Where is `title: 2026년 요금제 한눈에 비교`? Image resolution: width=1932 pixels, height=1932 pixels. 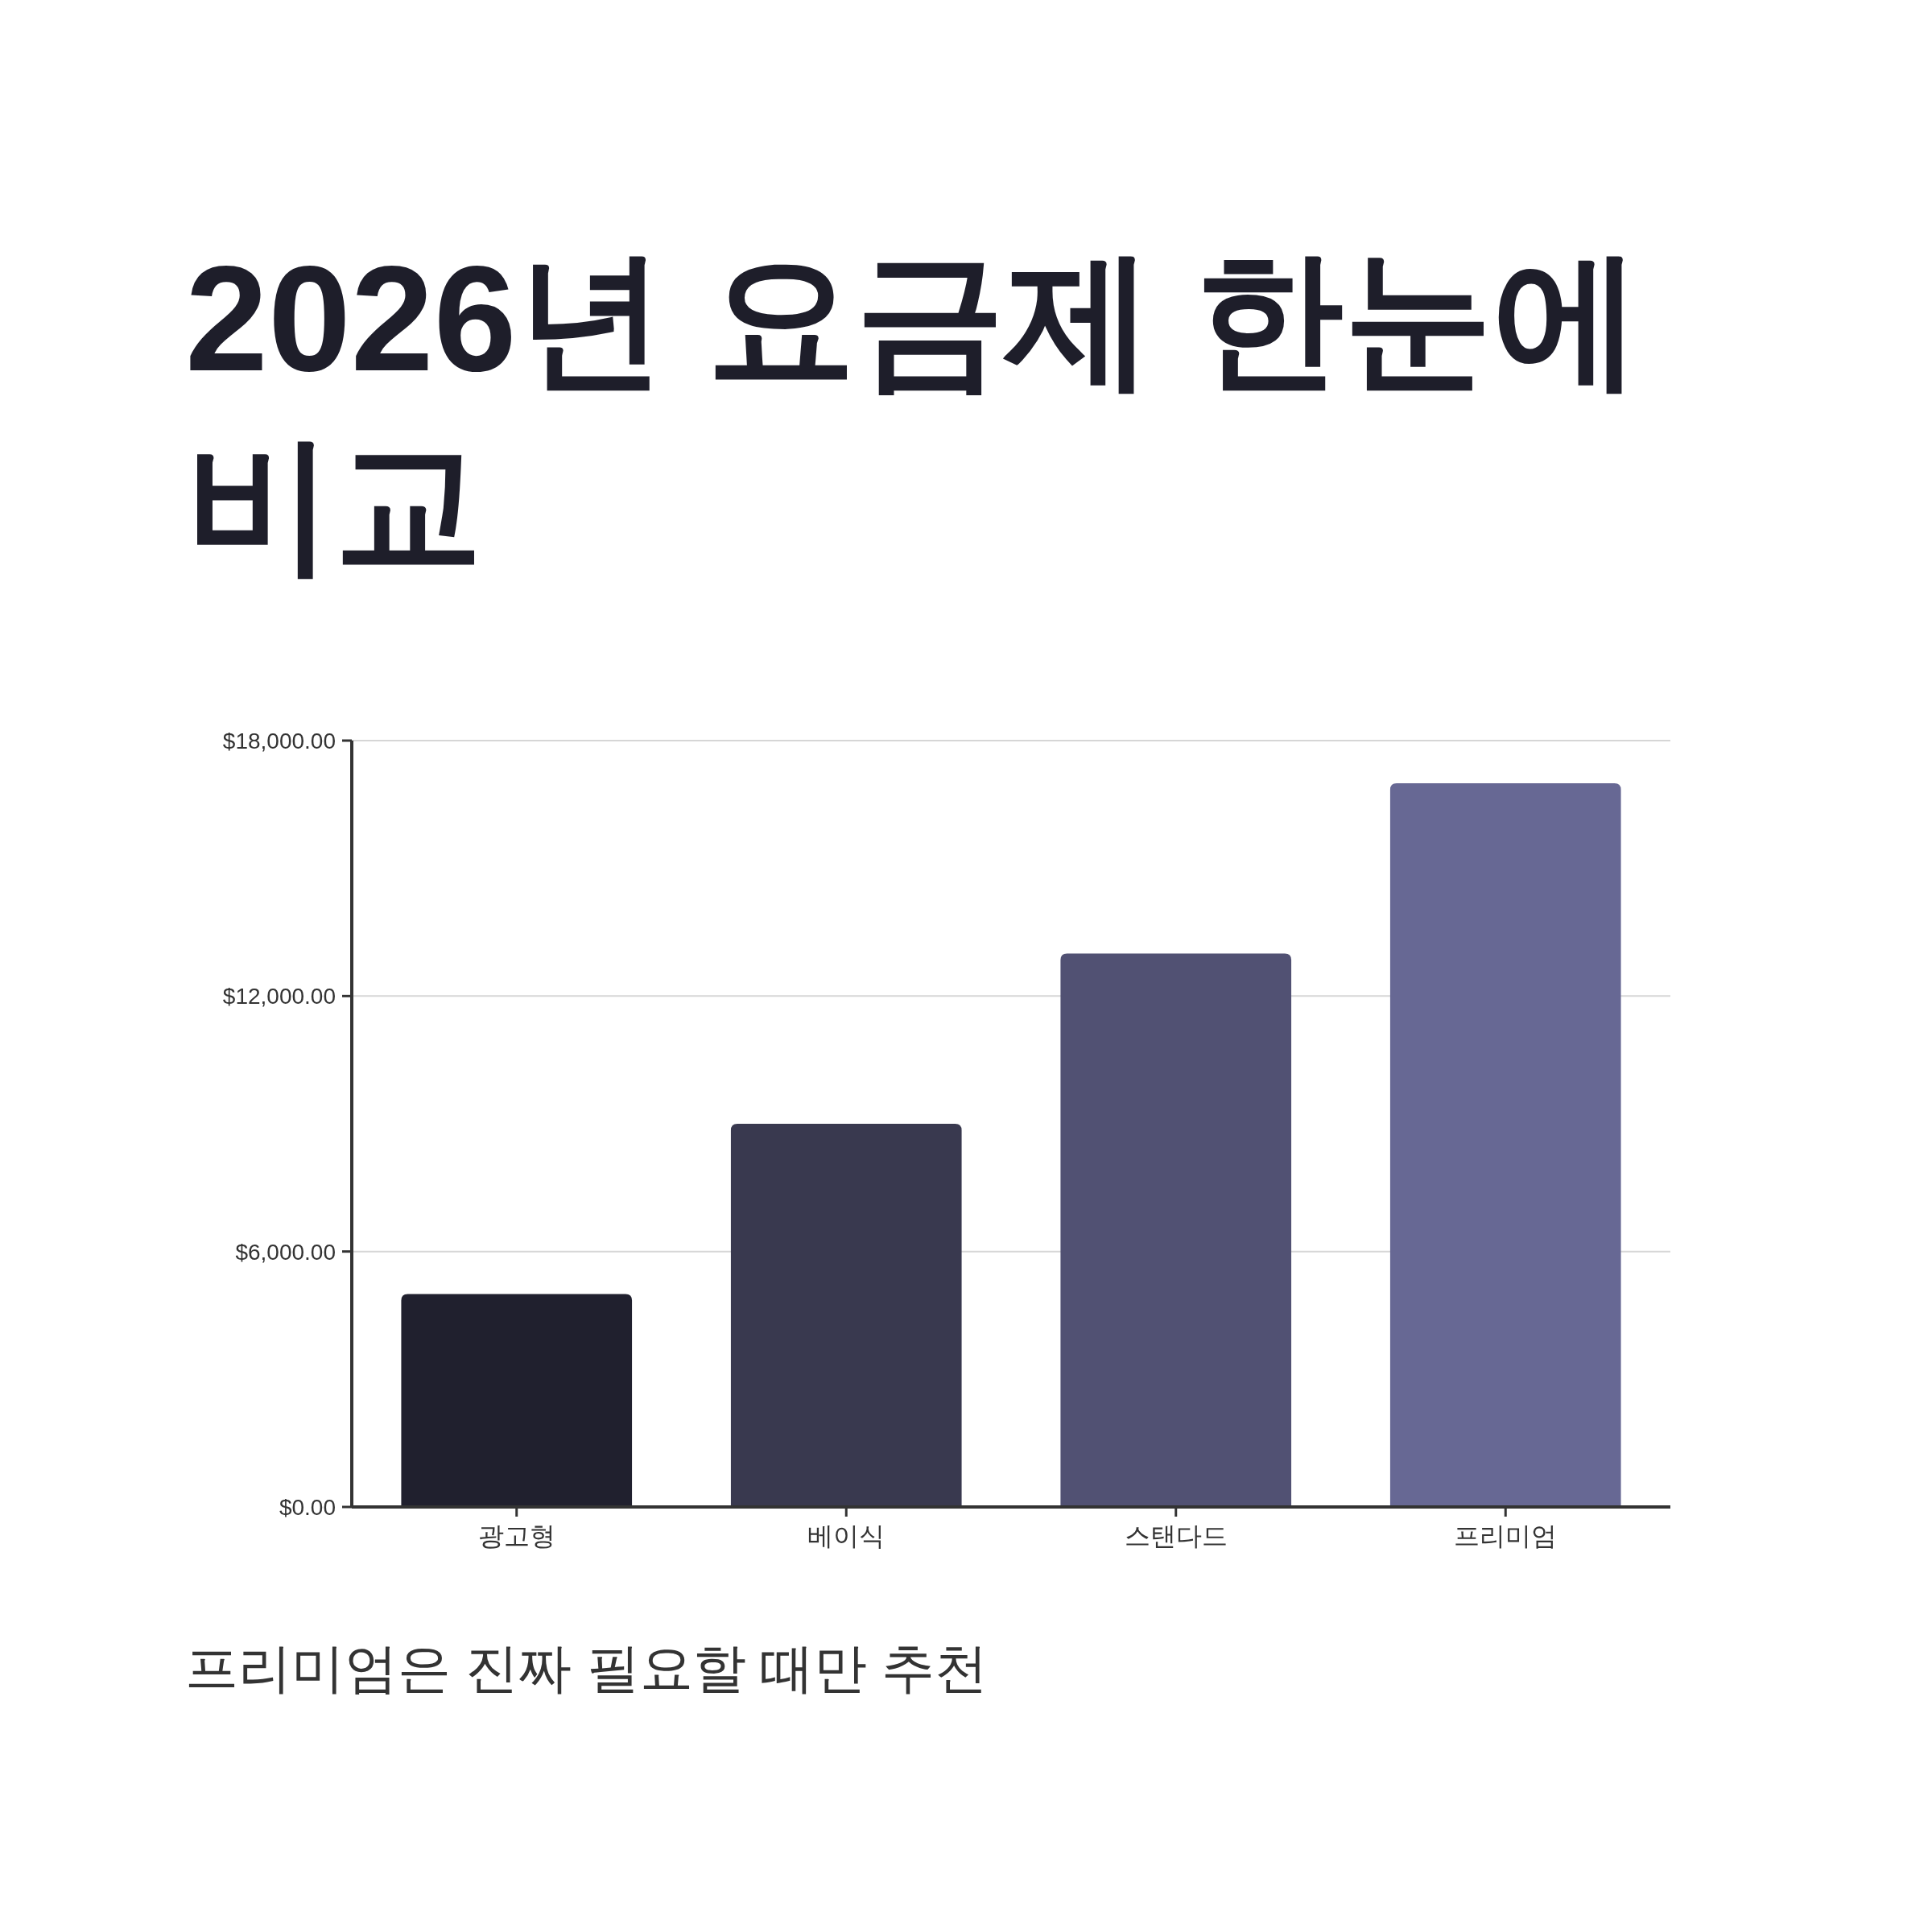 title: 2026년 요금제 한눈에 비교 is located at coordinates (913, 411).